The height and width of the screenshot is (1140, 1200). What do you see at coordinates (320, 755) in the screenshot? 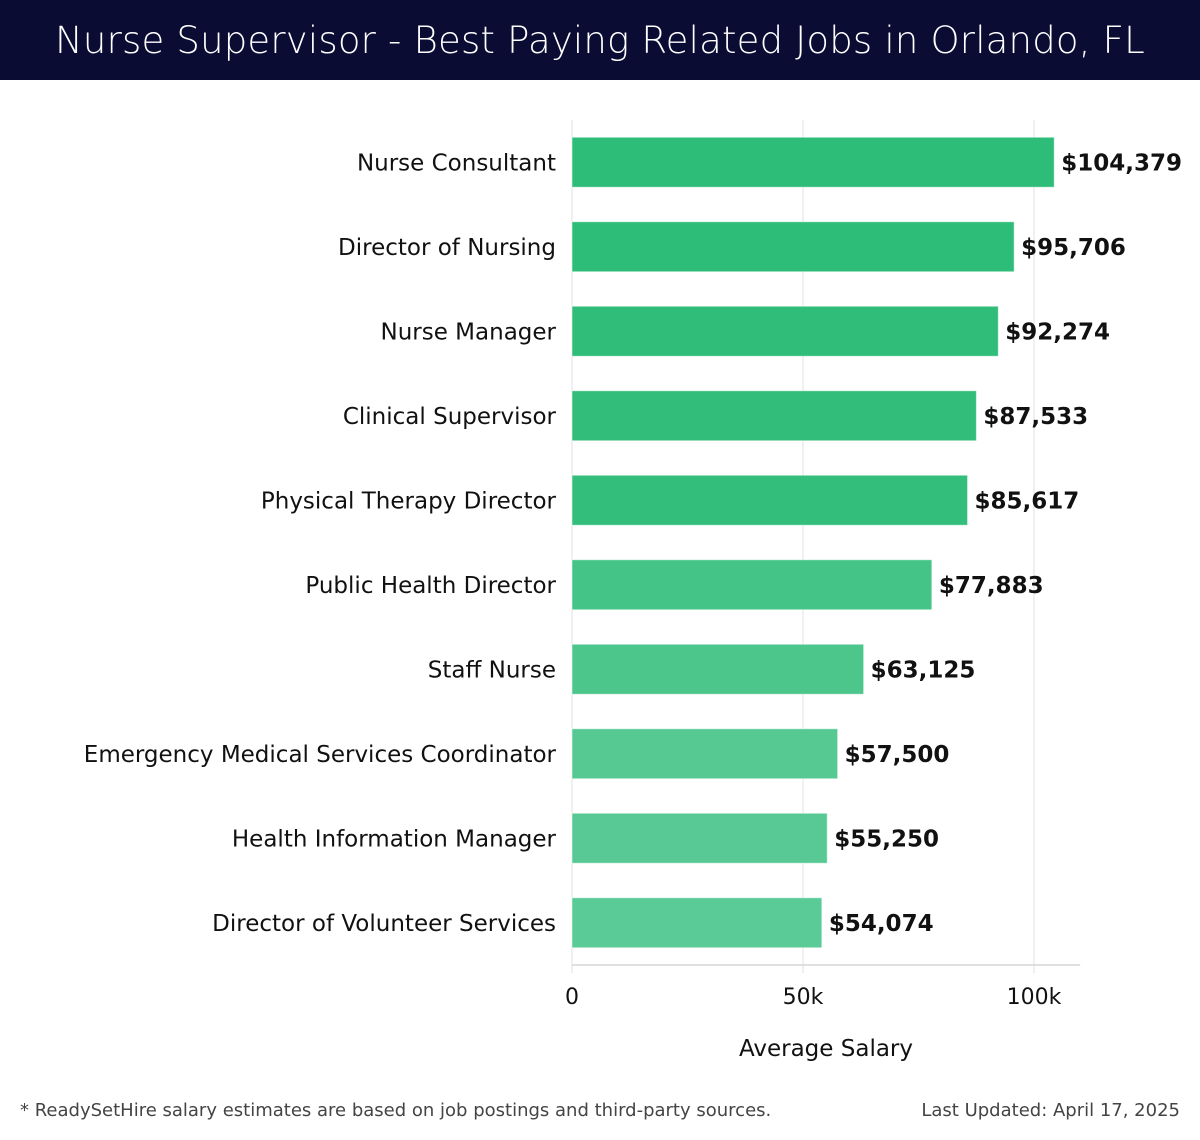
I see `category-label: Emergency Medical Services Coordinator` at bounding box center [320, 755].